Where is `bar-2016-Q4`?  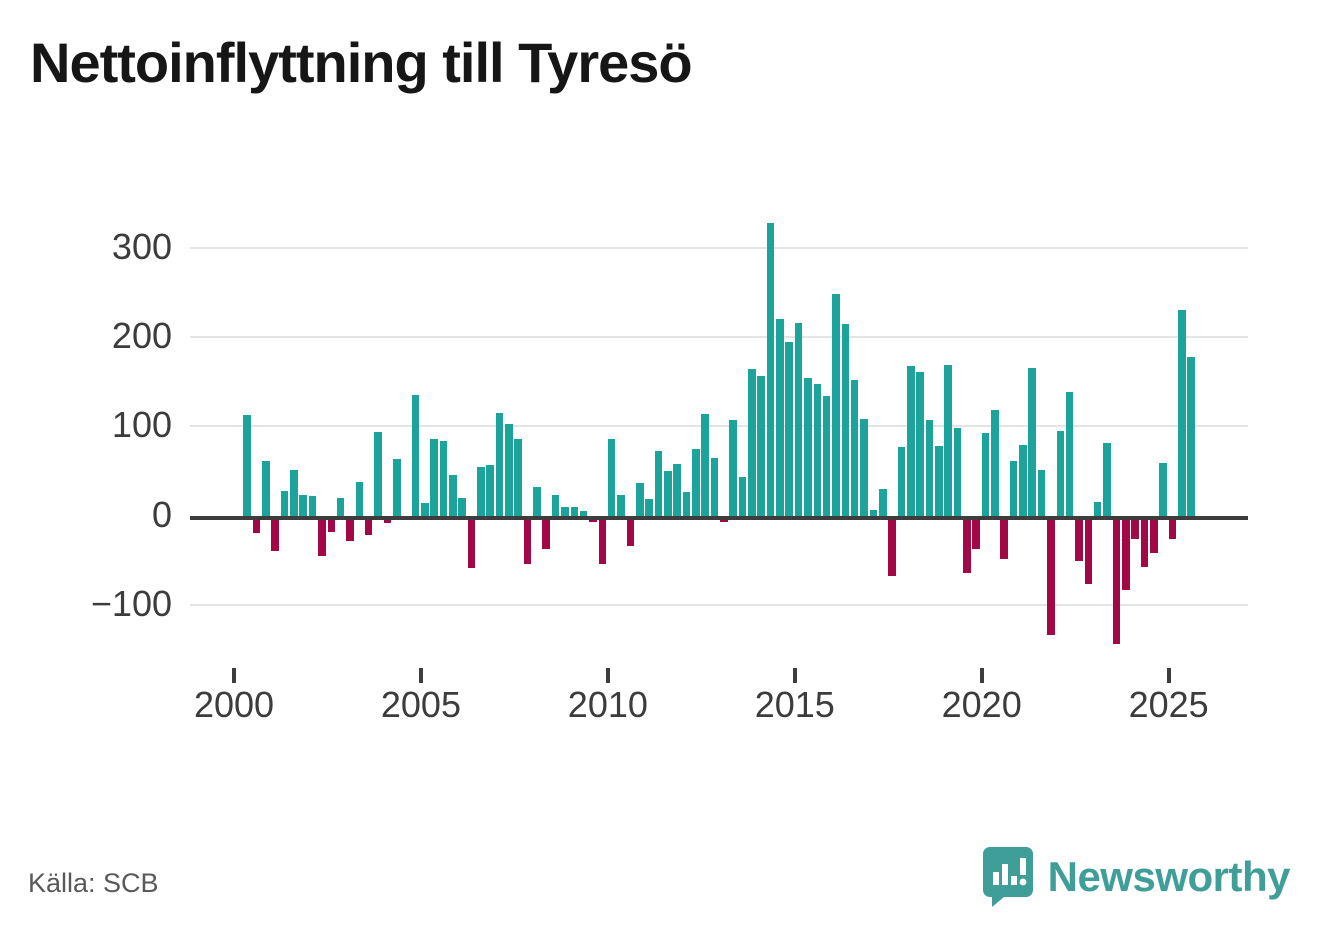 bar-2016-Q4 is located at coordinates (864, 468).